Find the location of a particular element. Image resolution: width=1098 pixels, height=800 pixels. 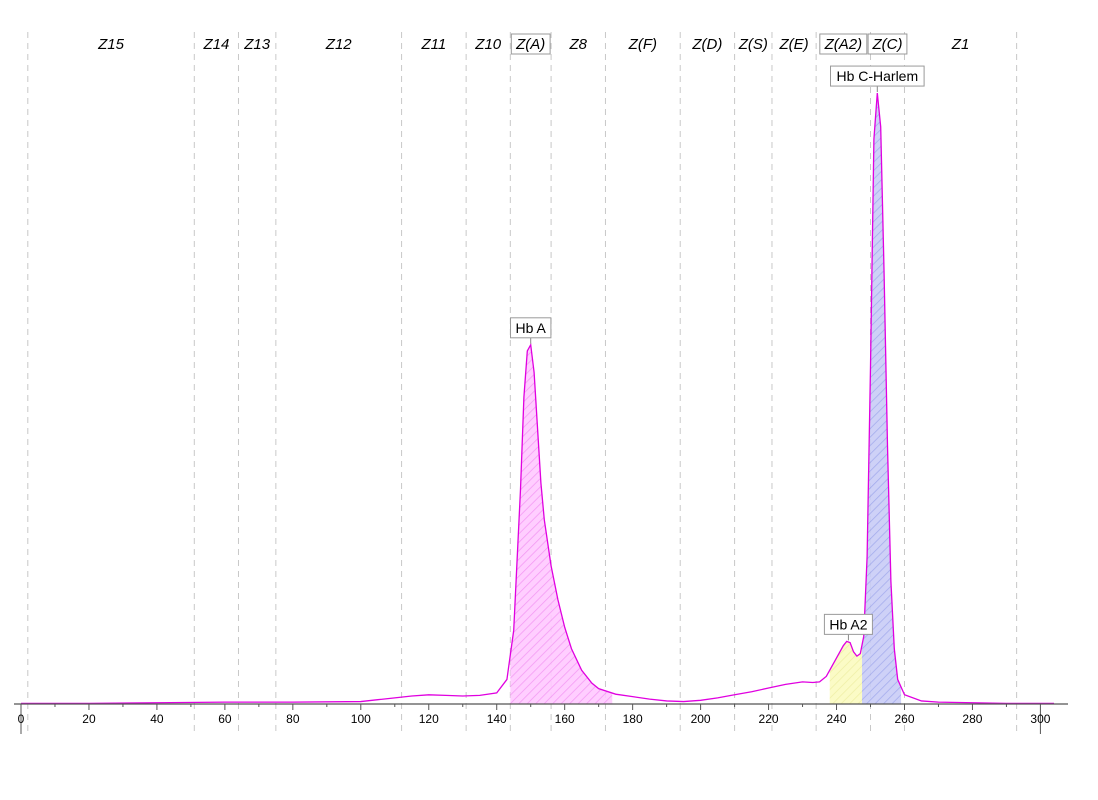

zone-label: Z(E) is located at coordinates (793, 44).